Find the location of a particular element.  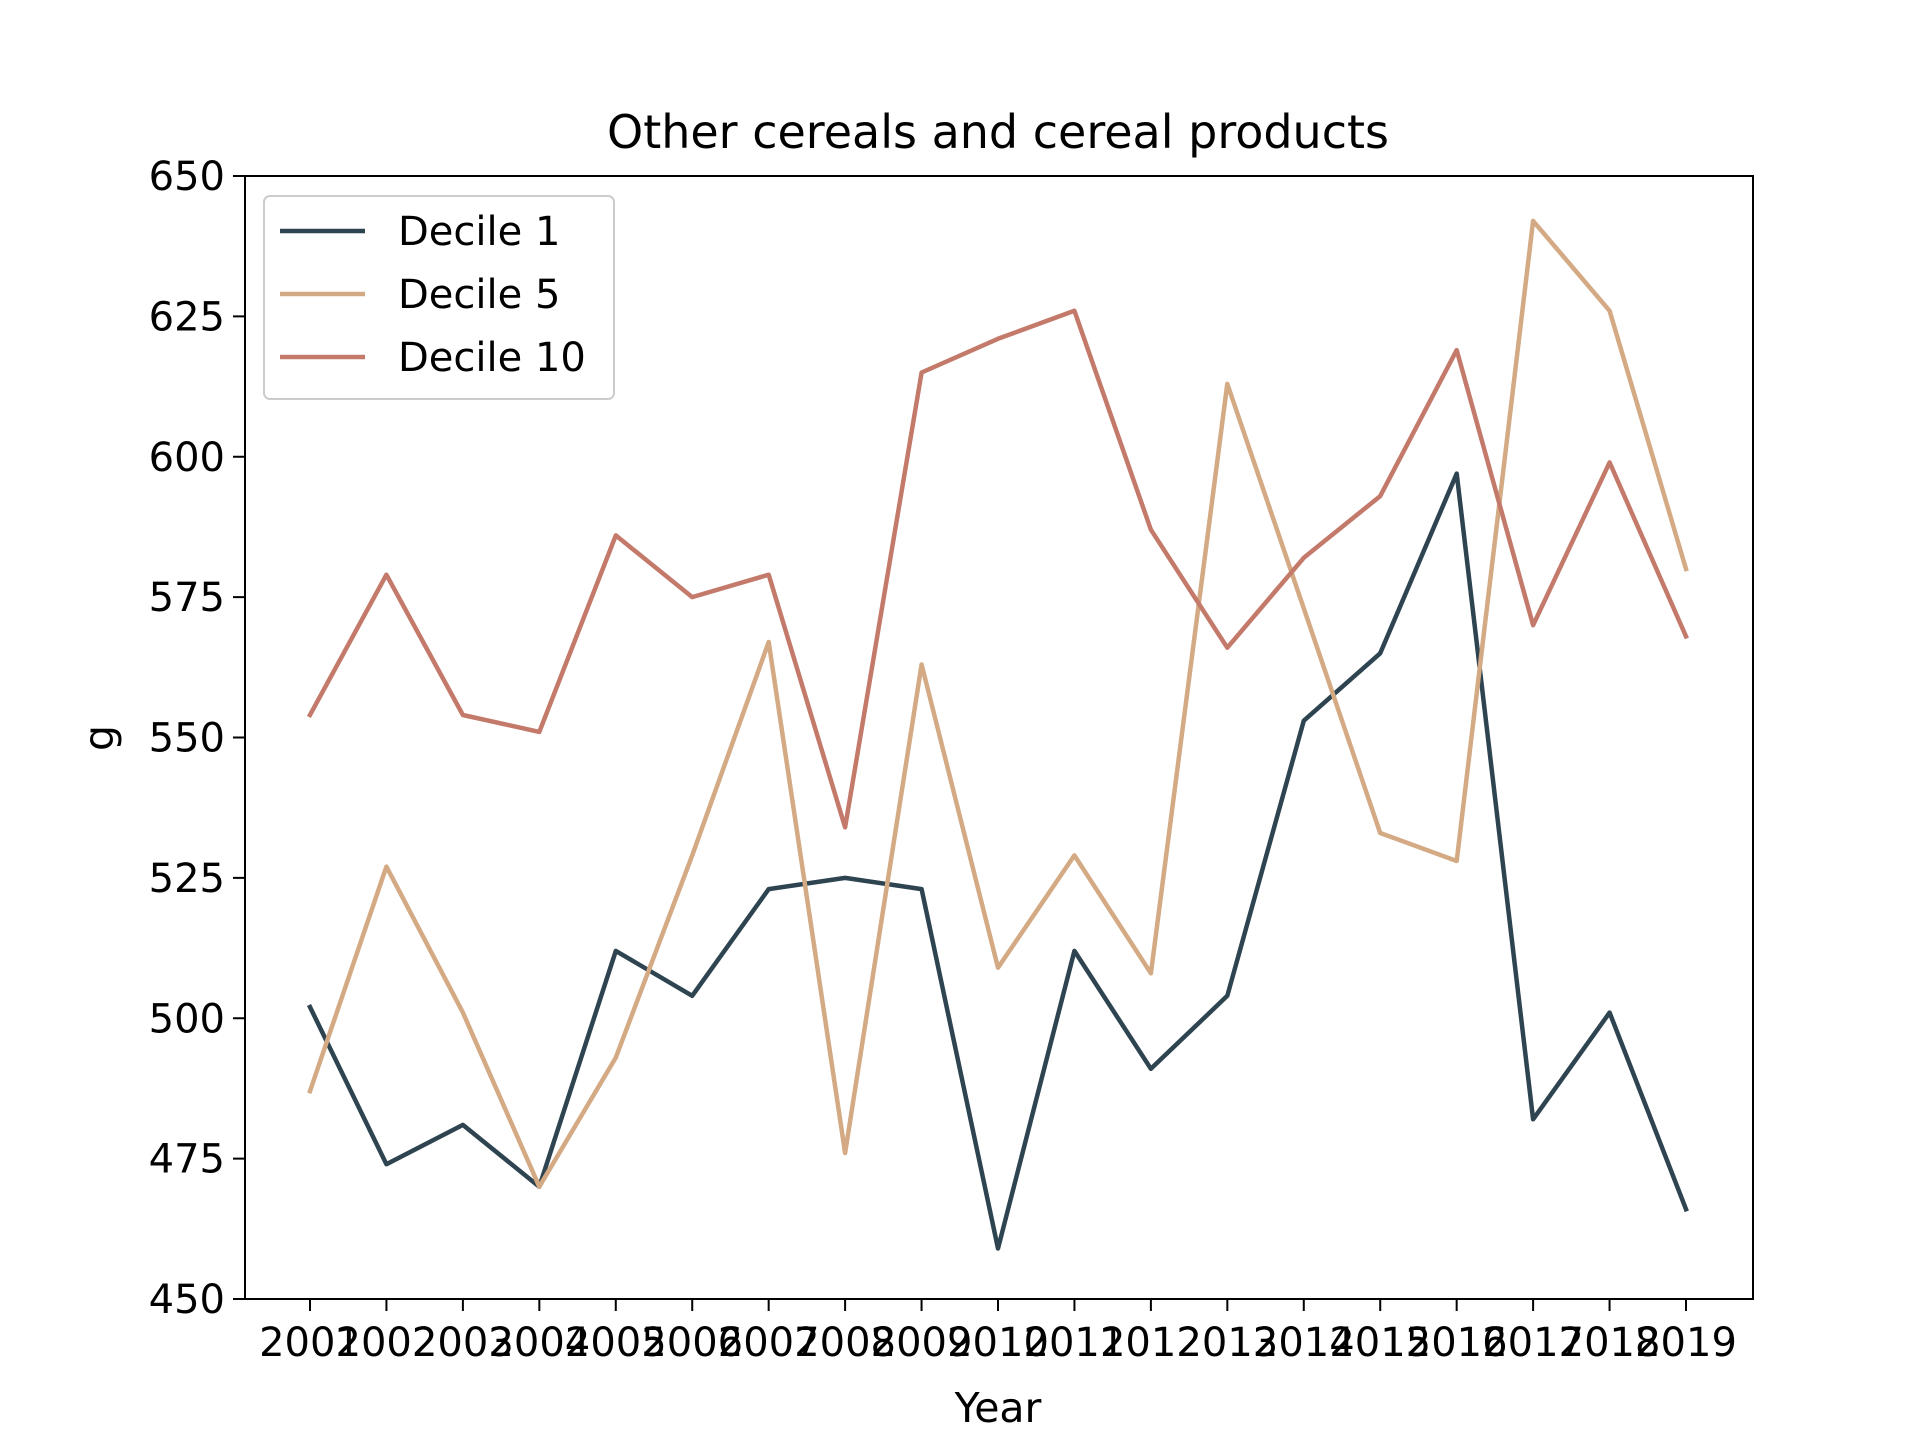

x-tick-label: 2014 is located at coordinates (1304, 1343).